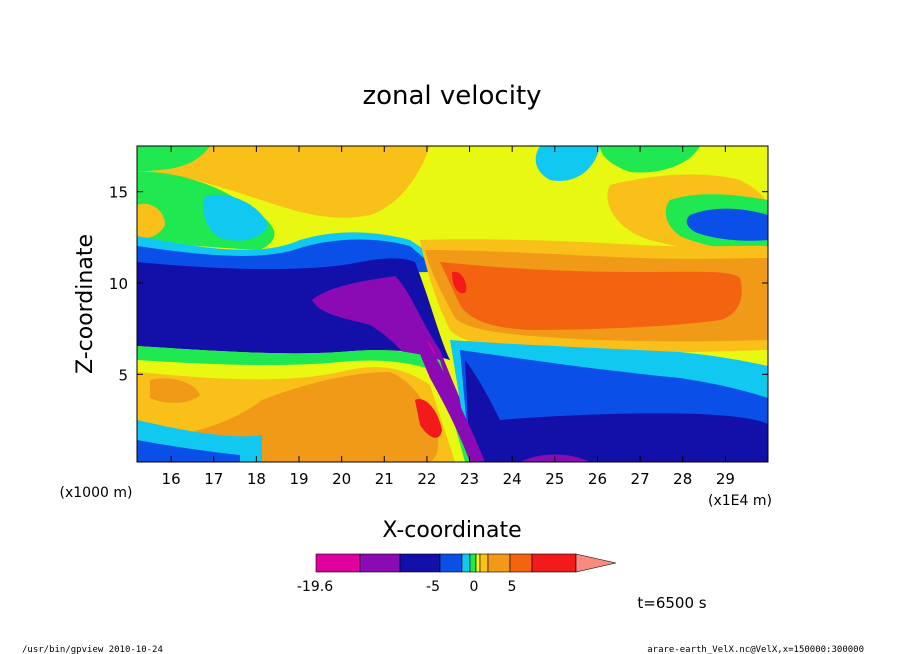 The height and width of the screenshot is (654, 904). I want to click on field-upper-cyan-left, so click(235, 217).